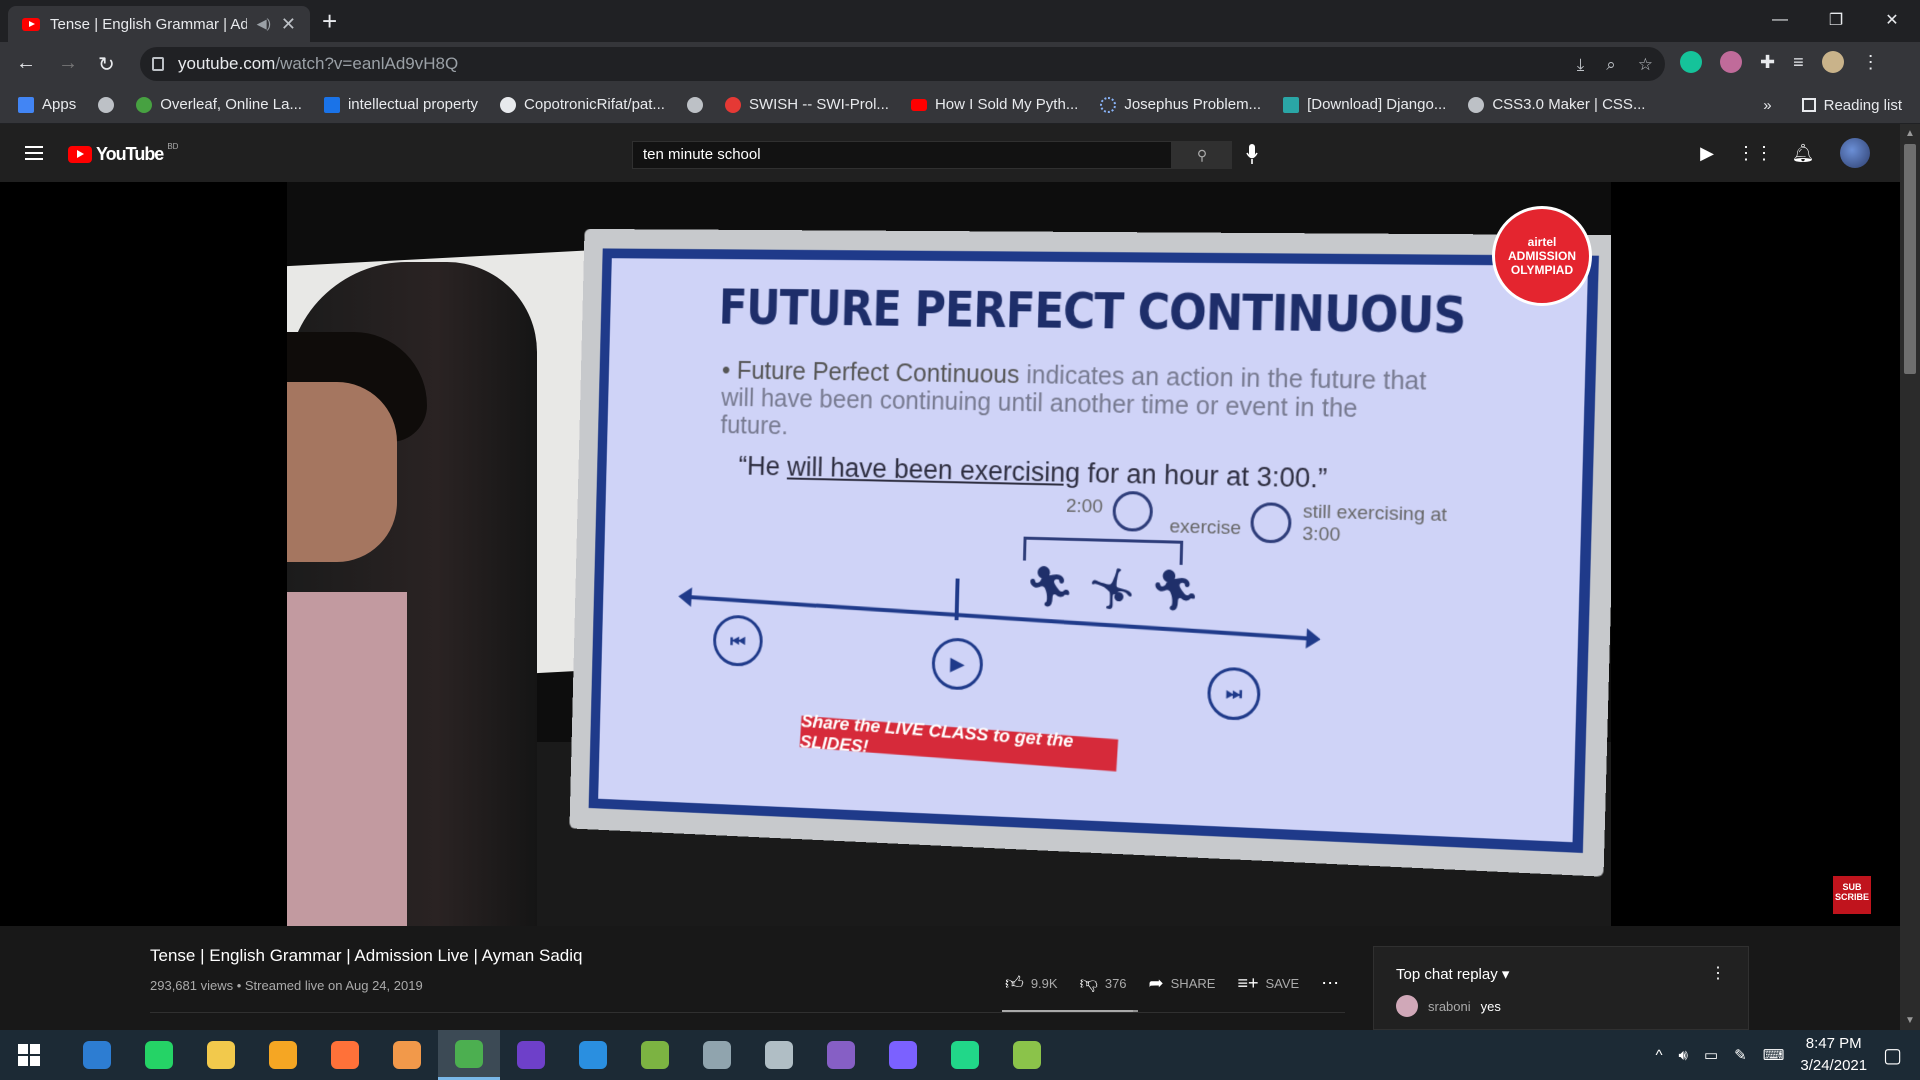  What do you see at coordinates (902, 64) in the screenshot?
I see `address-bar: youtube.com/watch?v=eanlAd9vH8Q ⤓ ⌕ ☆` at bounding box center [902, 64].